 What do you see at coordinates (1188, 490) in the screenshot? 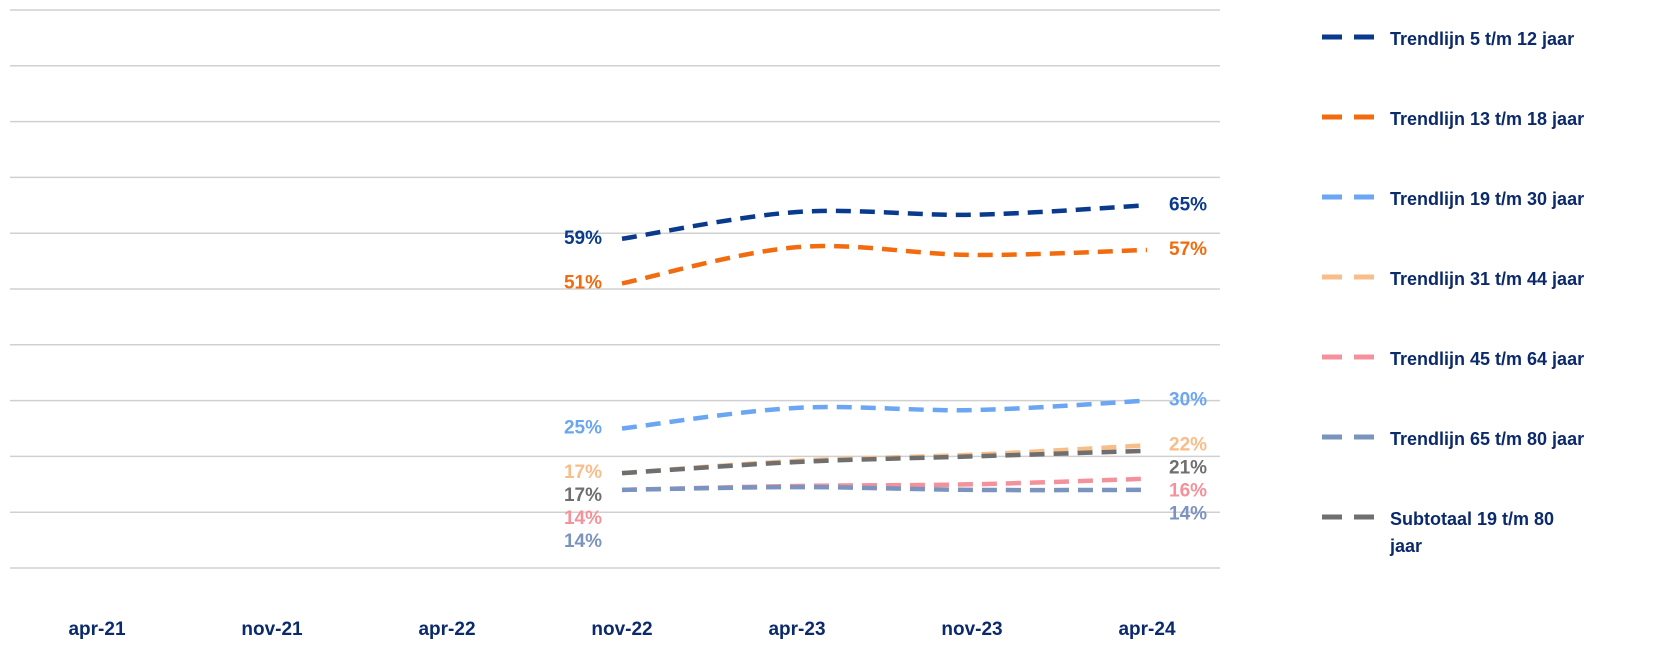
I see `data-label: 16%` at bounding box center [1188, 490].